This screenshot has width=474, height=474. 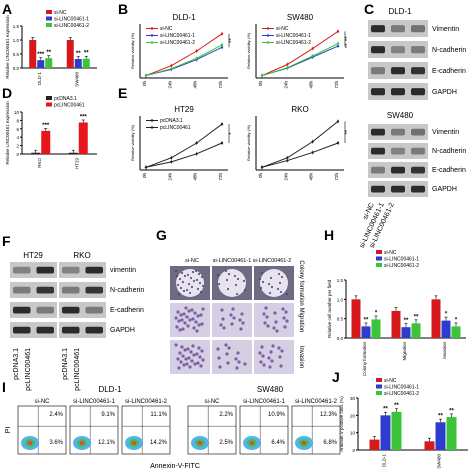 What do you see at coordinates (107, 443) in the screenshot?
I see `flow-lower-percent: 12.1%` at bounding box center [107, 443].